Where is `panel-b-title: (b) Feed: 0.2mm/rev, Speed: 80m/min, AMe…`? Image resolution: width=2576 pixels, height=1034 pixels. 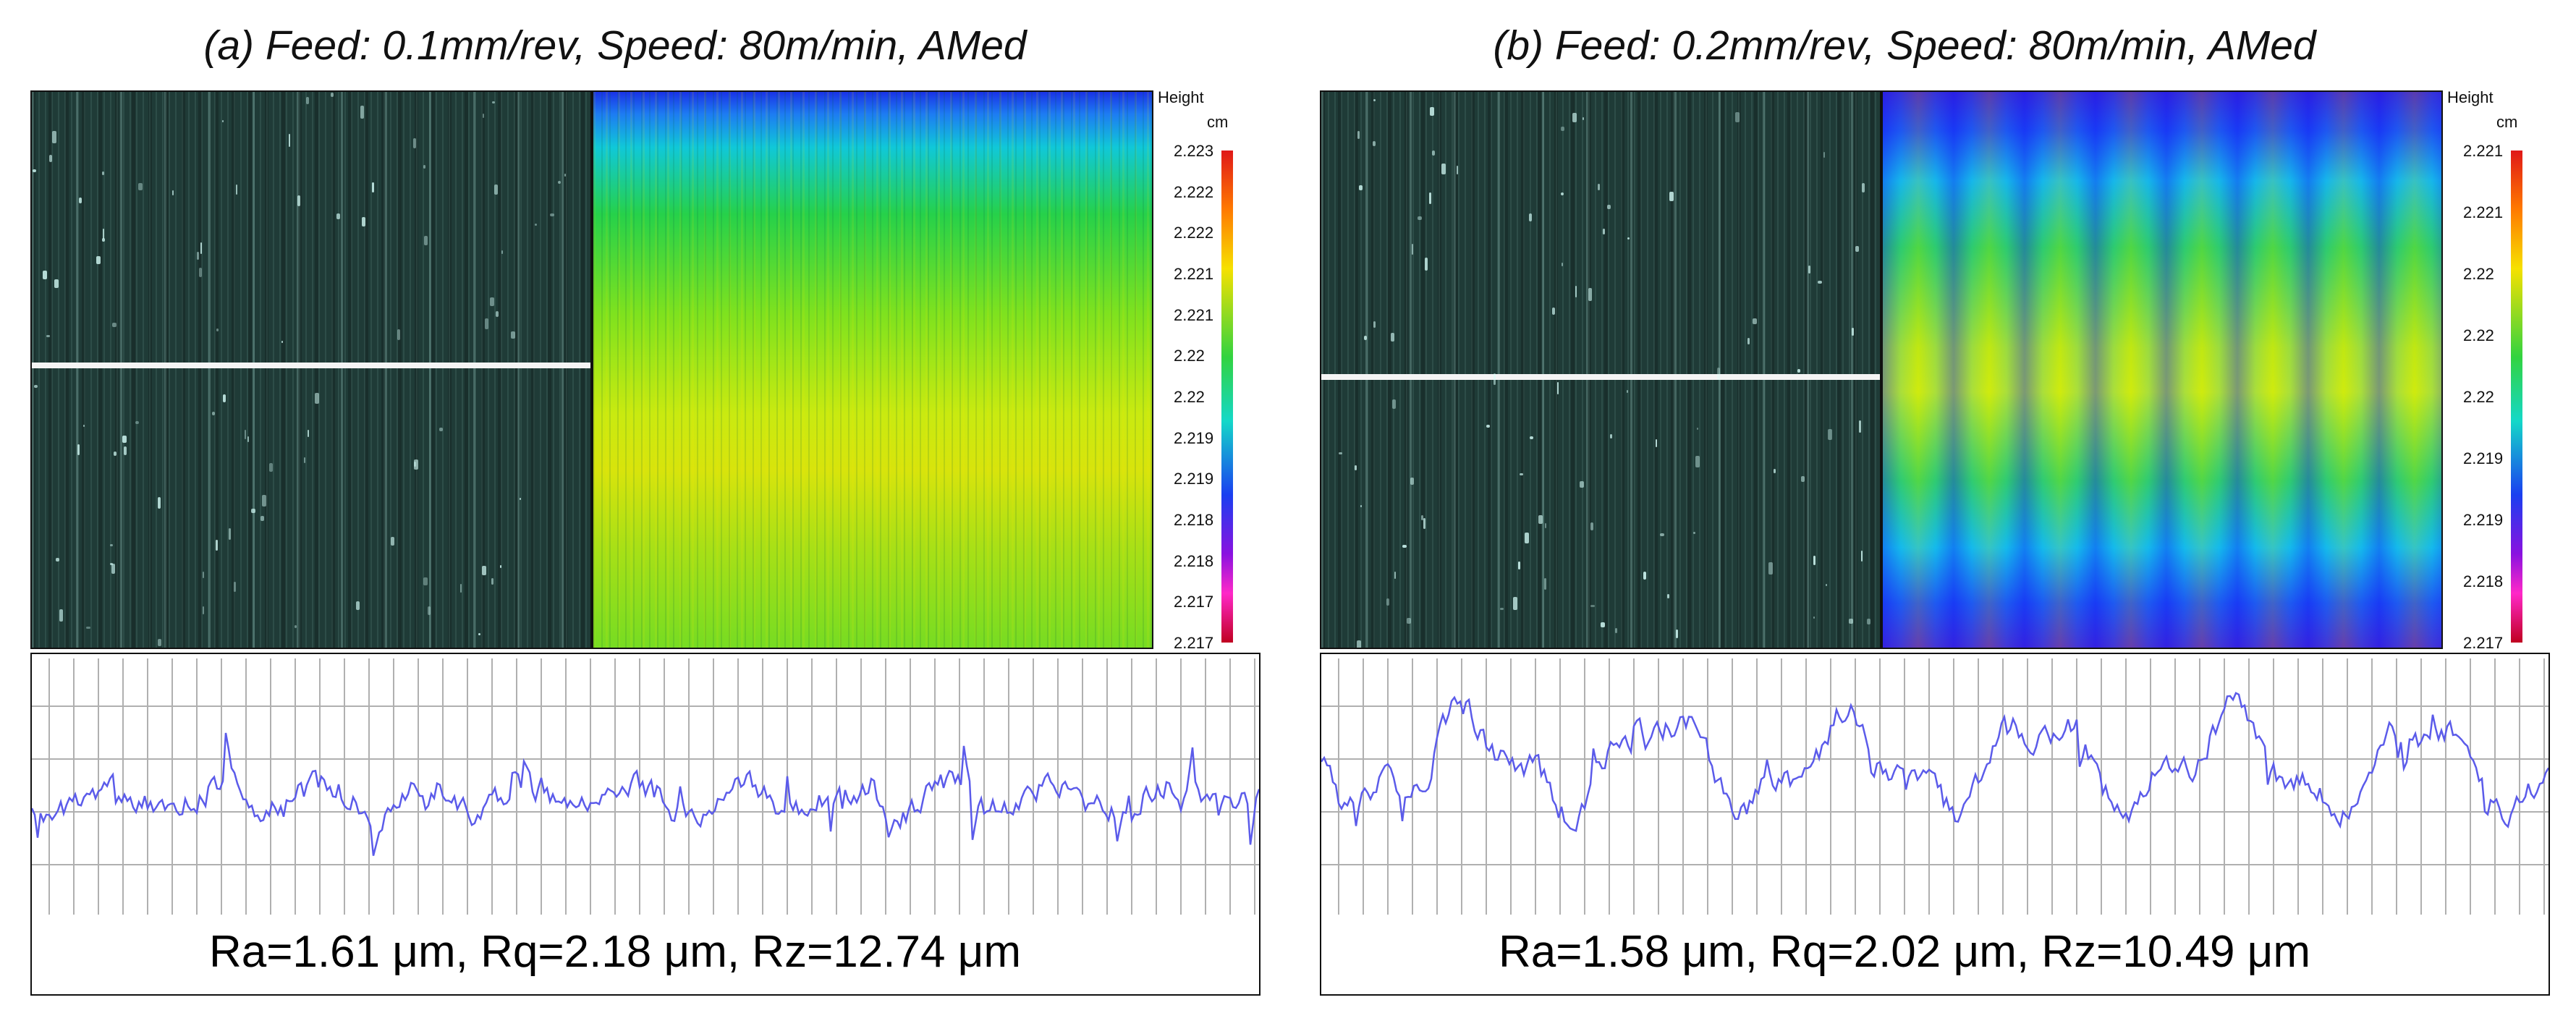
panel-b-title: (b) Feed: 0.2mm/rev, Speed: 80m/min, AMe… is located at coordinates (1904, 45).